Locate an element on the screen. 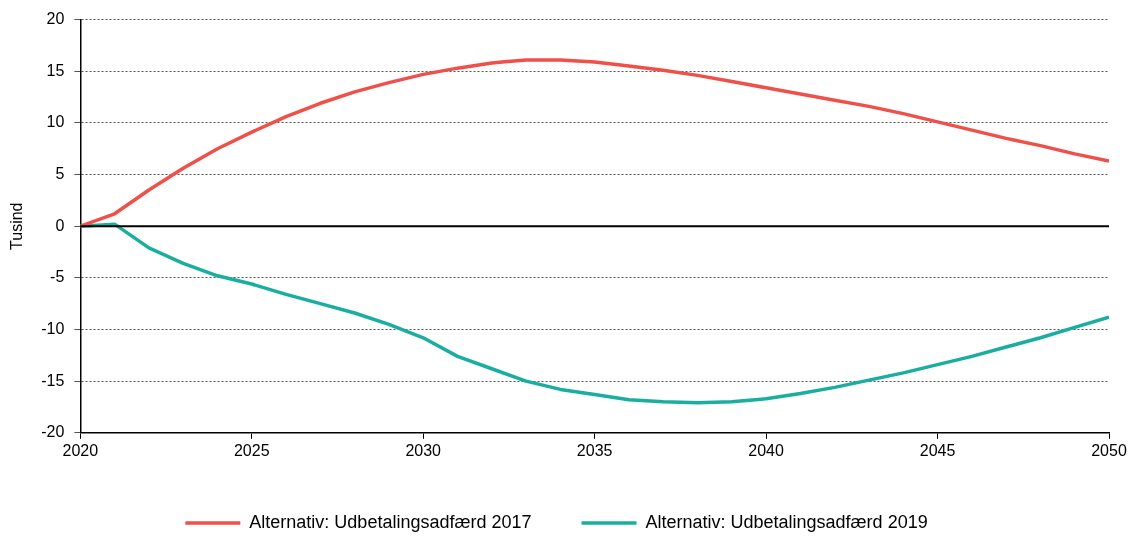 Image resolution: width=1133 pixels, height=542 pixels. y-tick-label: -15 is located at coordinates (53, 380).